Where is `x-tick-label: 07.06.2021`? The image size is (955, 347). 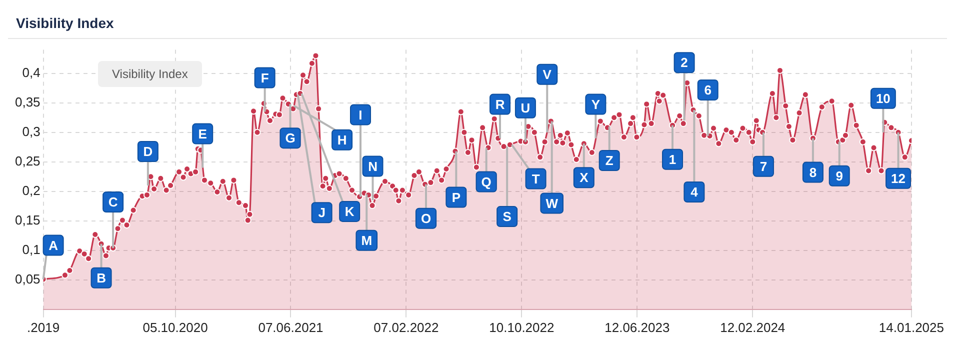 x-tick-label: 07.06.2021 is located at coordinates (291, 327).